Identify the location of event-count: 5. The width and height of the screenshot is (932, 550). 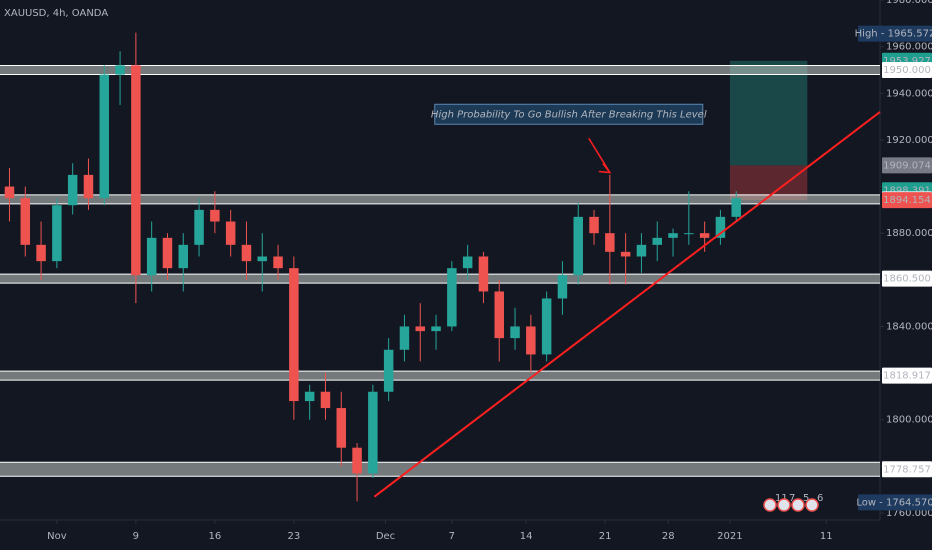
(806, 498).